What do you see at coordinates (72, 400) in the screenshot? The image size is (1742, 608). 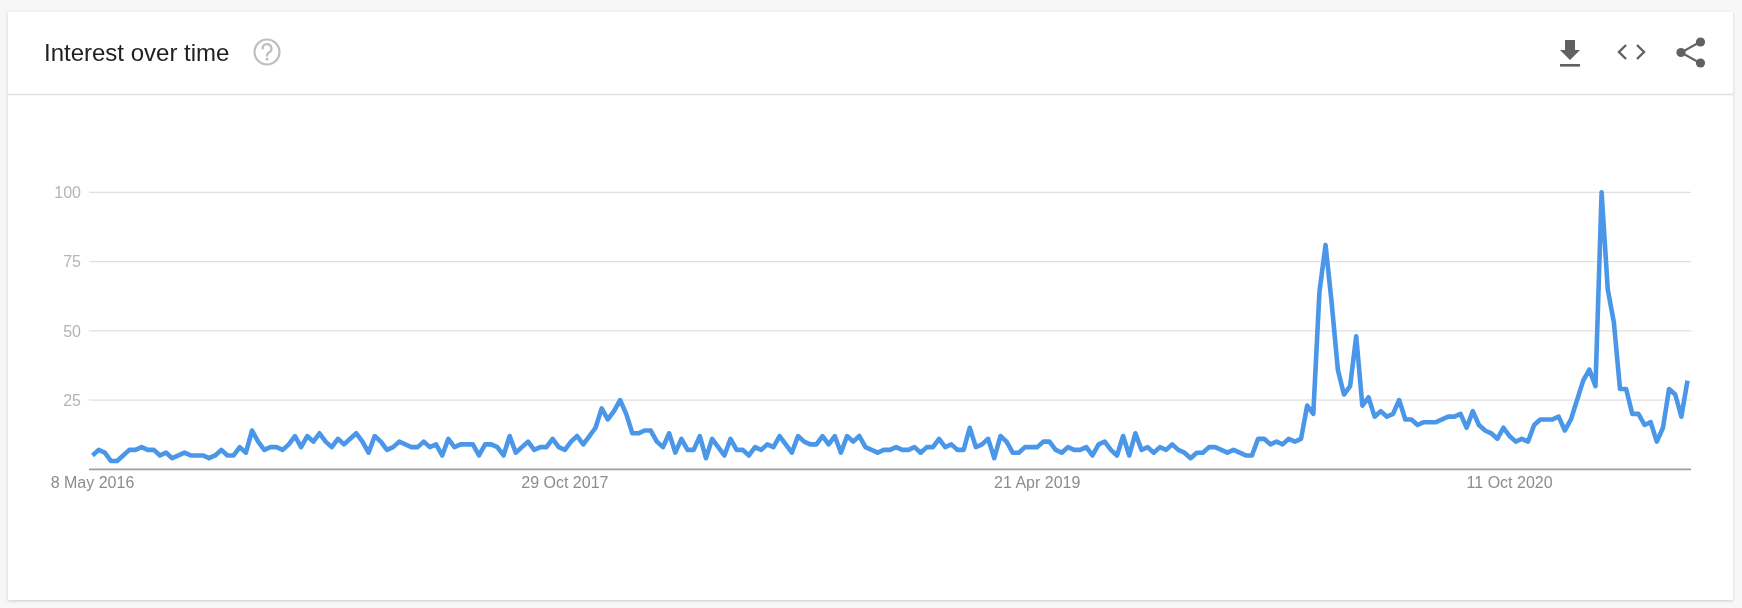 I see `y-tick-label: 25` at bounding box center [72, 400].